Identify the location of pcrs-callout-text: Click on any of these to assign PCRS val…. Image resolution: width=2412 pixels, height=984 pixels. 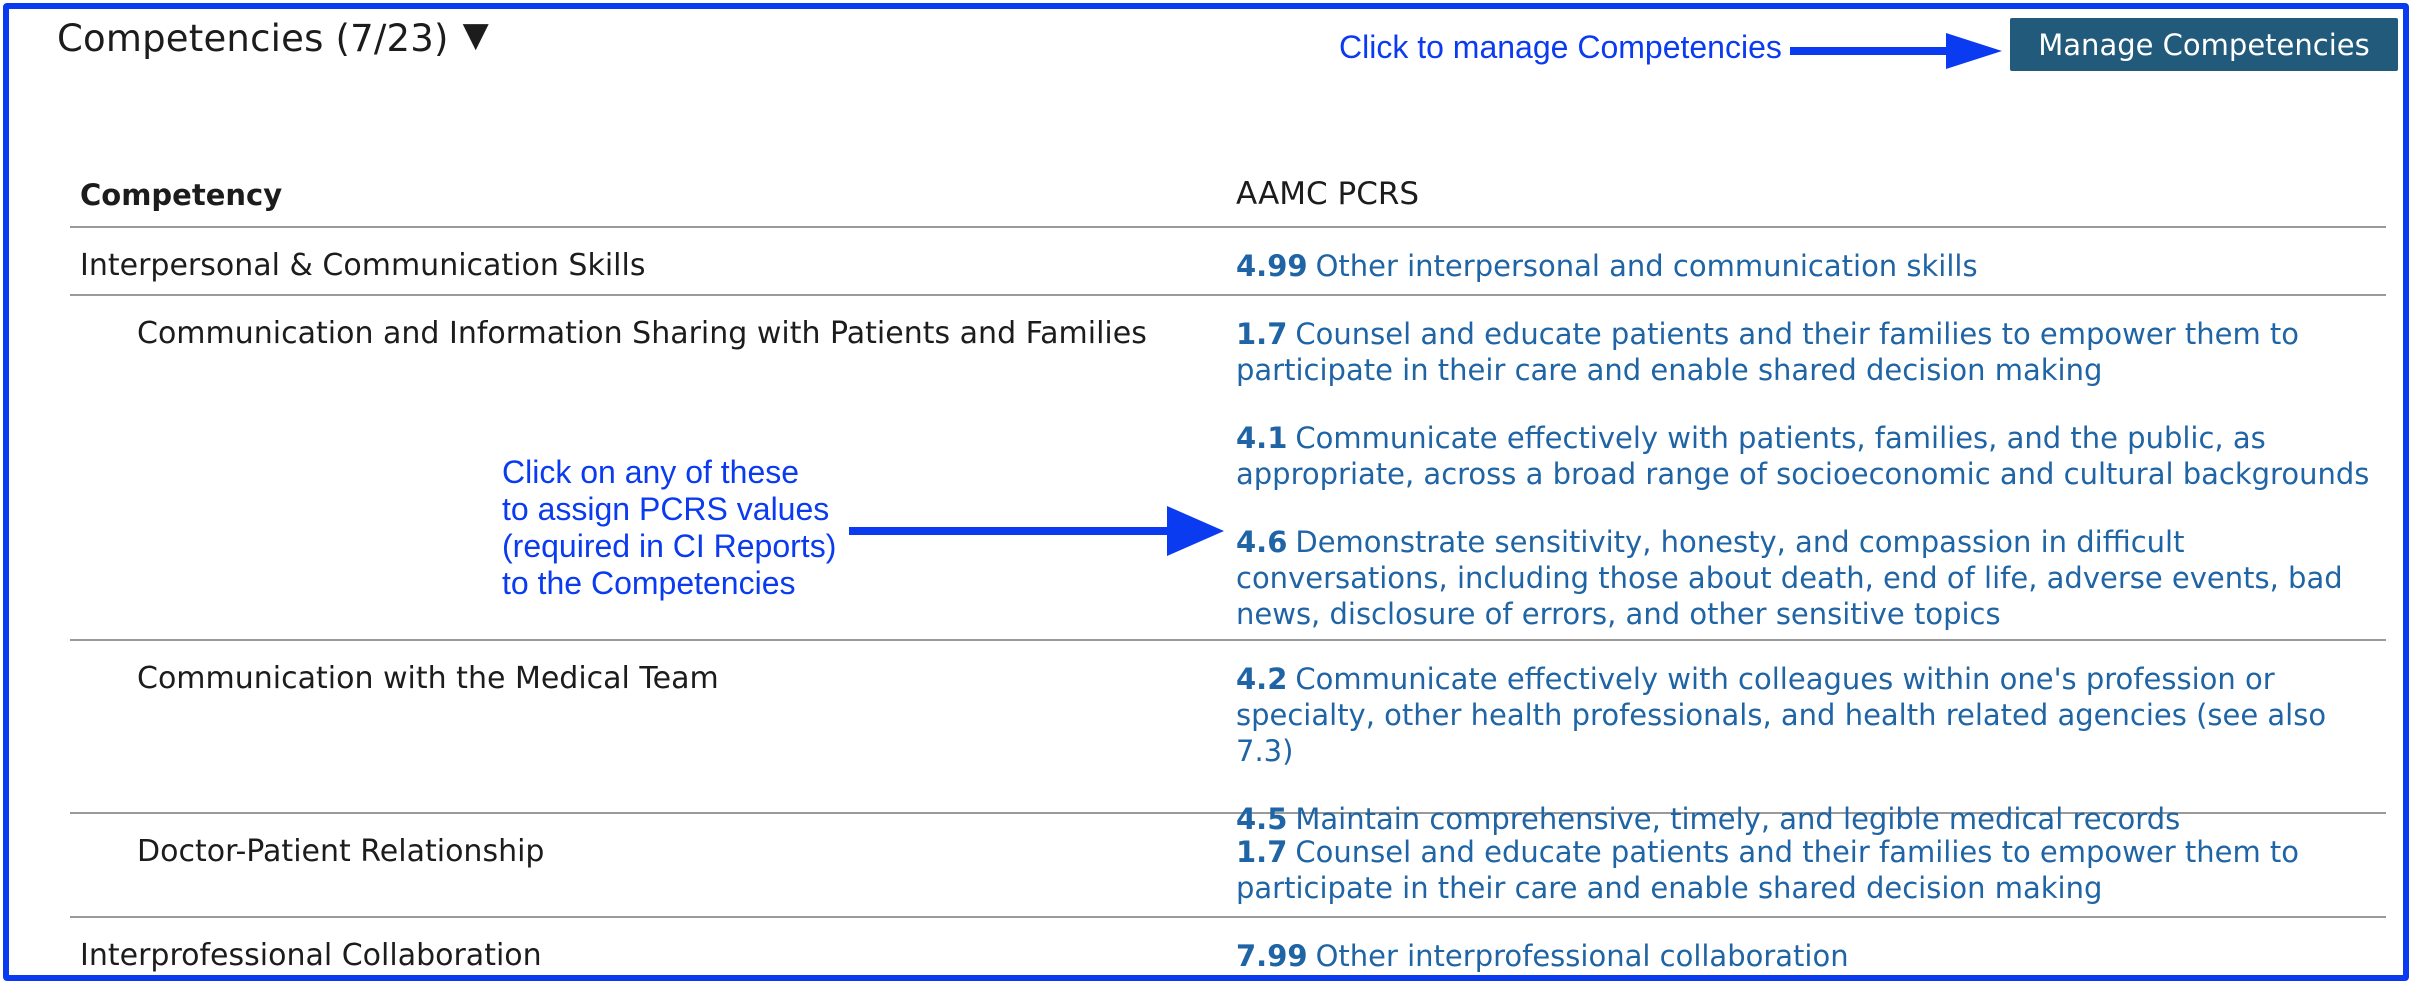
(669, 528).